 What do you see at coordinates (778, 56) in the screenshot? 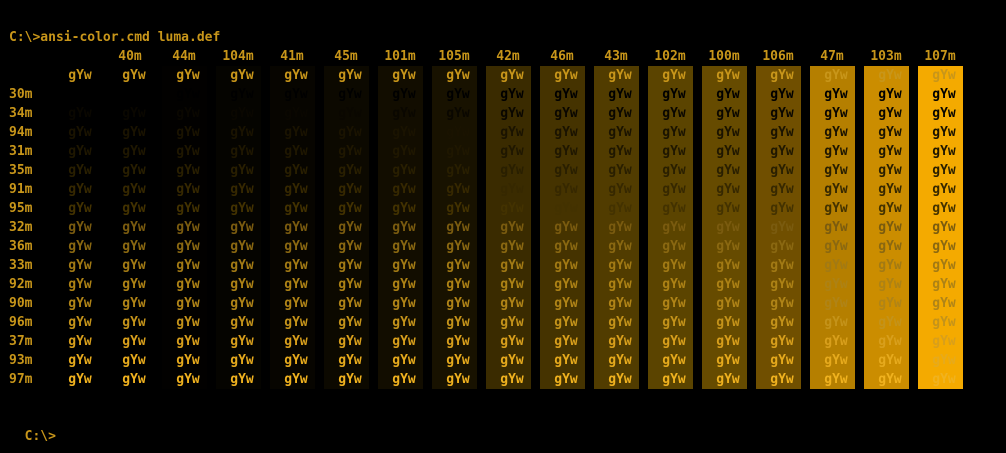
I see `bg-header-106m: 106m` at bounding box center [778, 56].